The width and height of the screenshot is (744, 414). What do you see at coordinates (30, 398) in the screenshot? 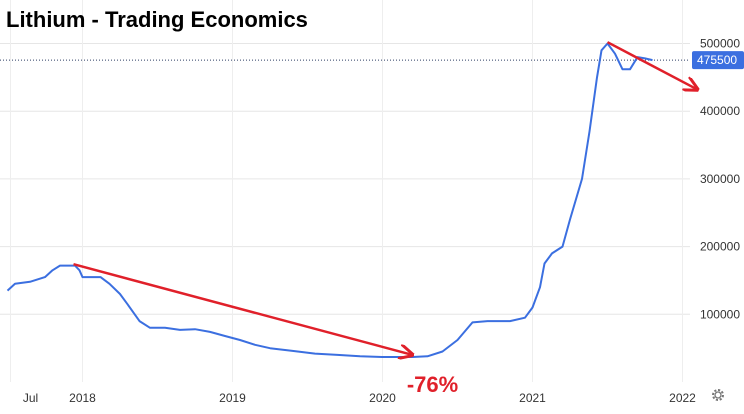
I see `x-tick-label: Jul` at bounding box center [30, 398].